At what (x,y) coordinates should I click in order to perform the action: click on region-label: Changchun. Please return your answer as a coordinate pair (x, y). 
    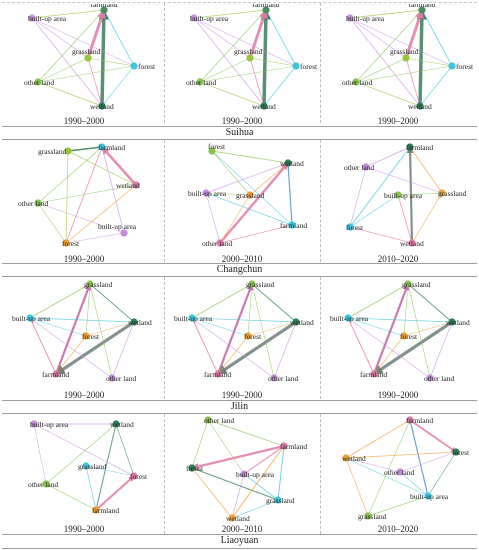
    Looking at the image, I should click on (239, 269).